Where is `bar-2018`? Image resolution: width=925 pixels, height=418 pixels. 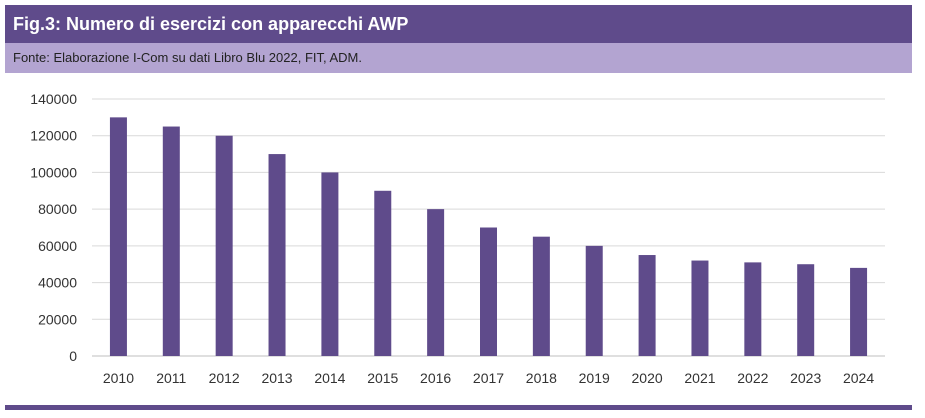 bar-2018 is located at coordinates (541, 296).